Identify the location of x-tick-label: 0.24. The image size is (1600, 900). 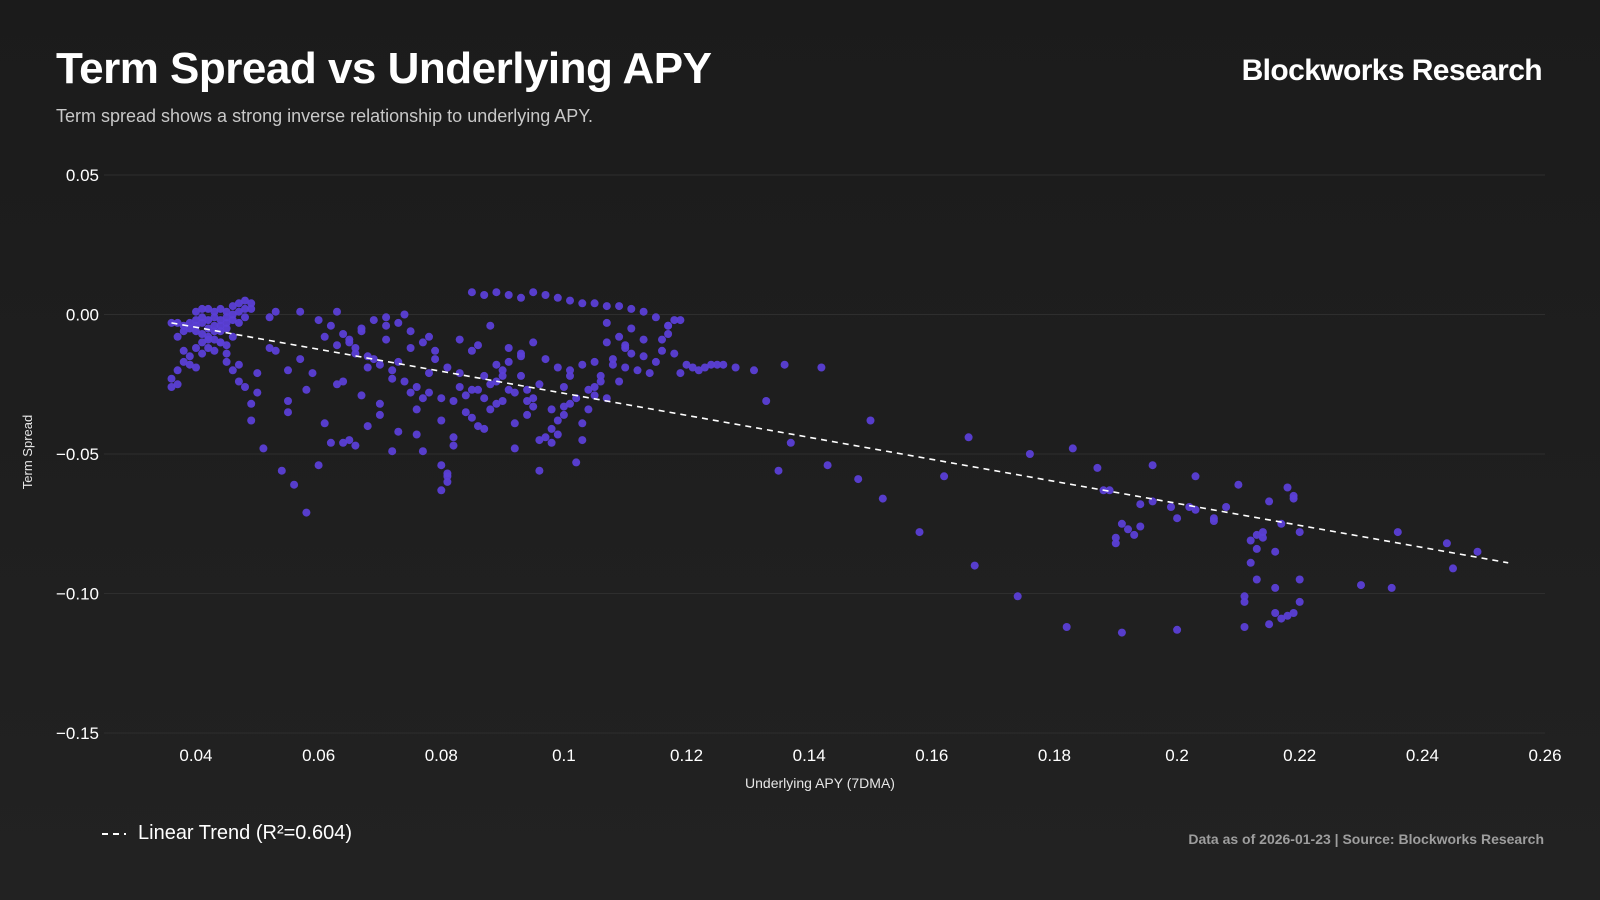
(1422, 755).